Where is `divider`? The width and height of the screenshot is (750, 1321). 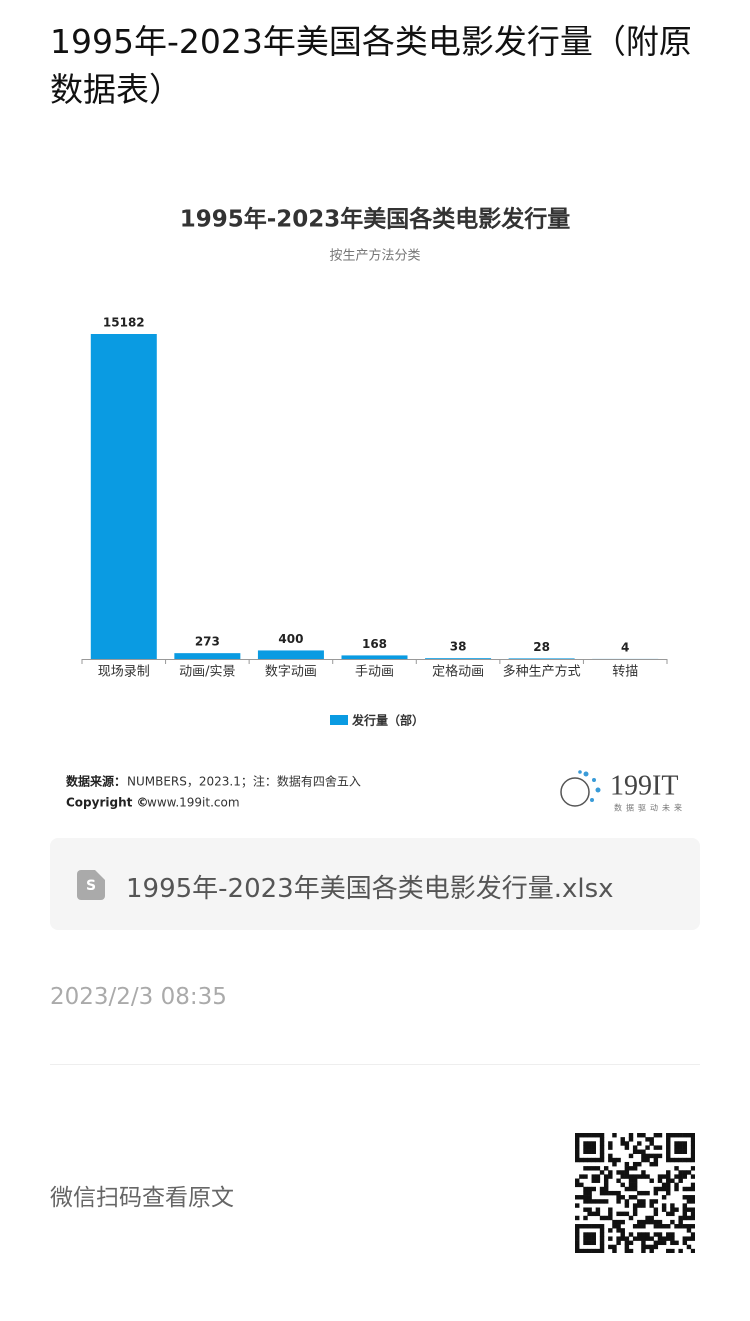 divider is located at coordinates (375, 1064).